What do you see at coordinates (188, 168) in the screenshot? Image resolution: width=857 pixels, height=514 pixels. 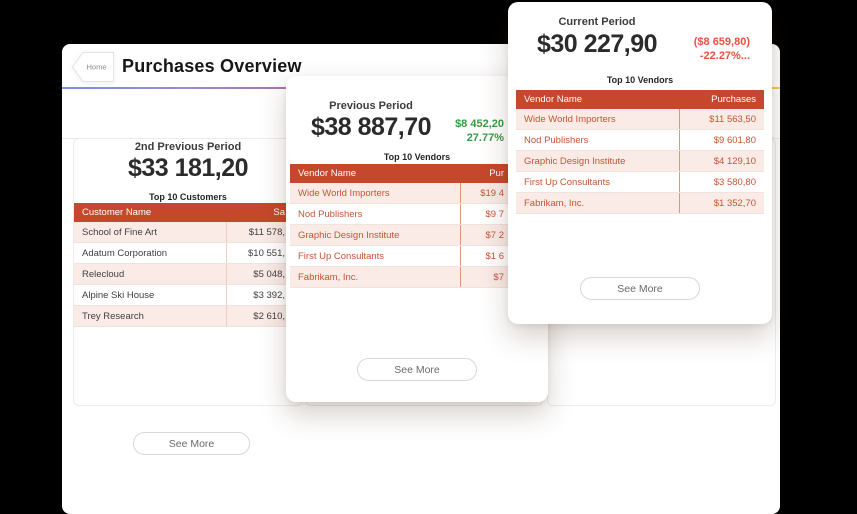 I see `second-previous-amount: $33 181,20` at bounding box center [188, 168].